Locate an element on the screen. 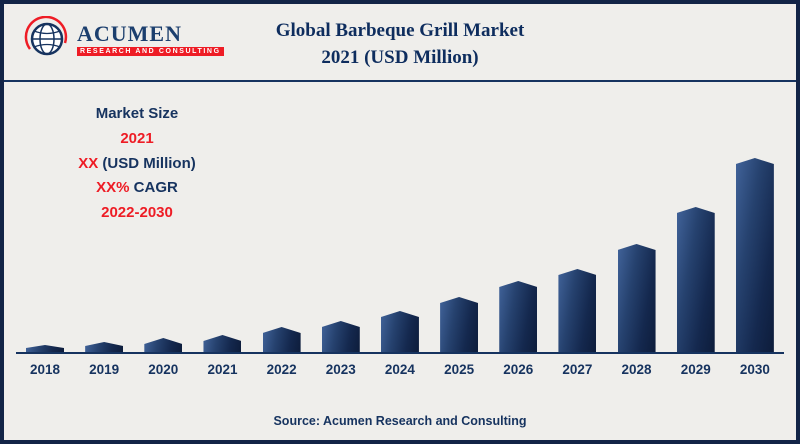  chart-column: 2026 is located at coordinates (518, 330).